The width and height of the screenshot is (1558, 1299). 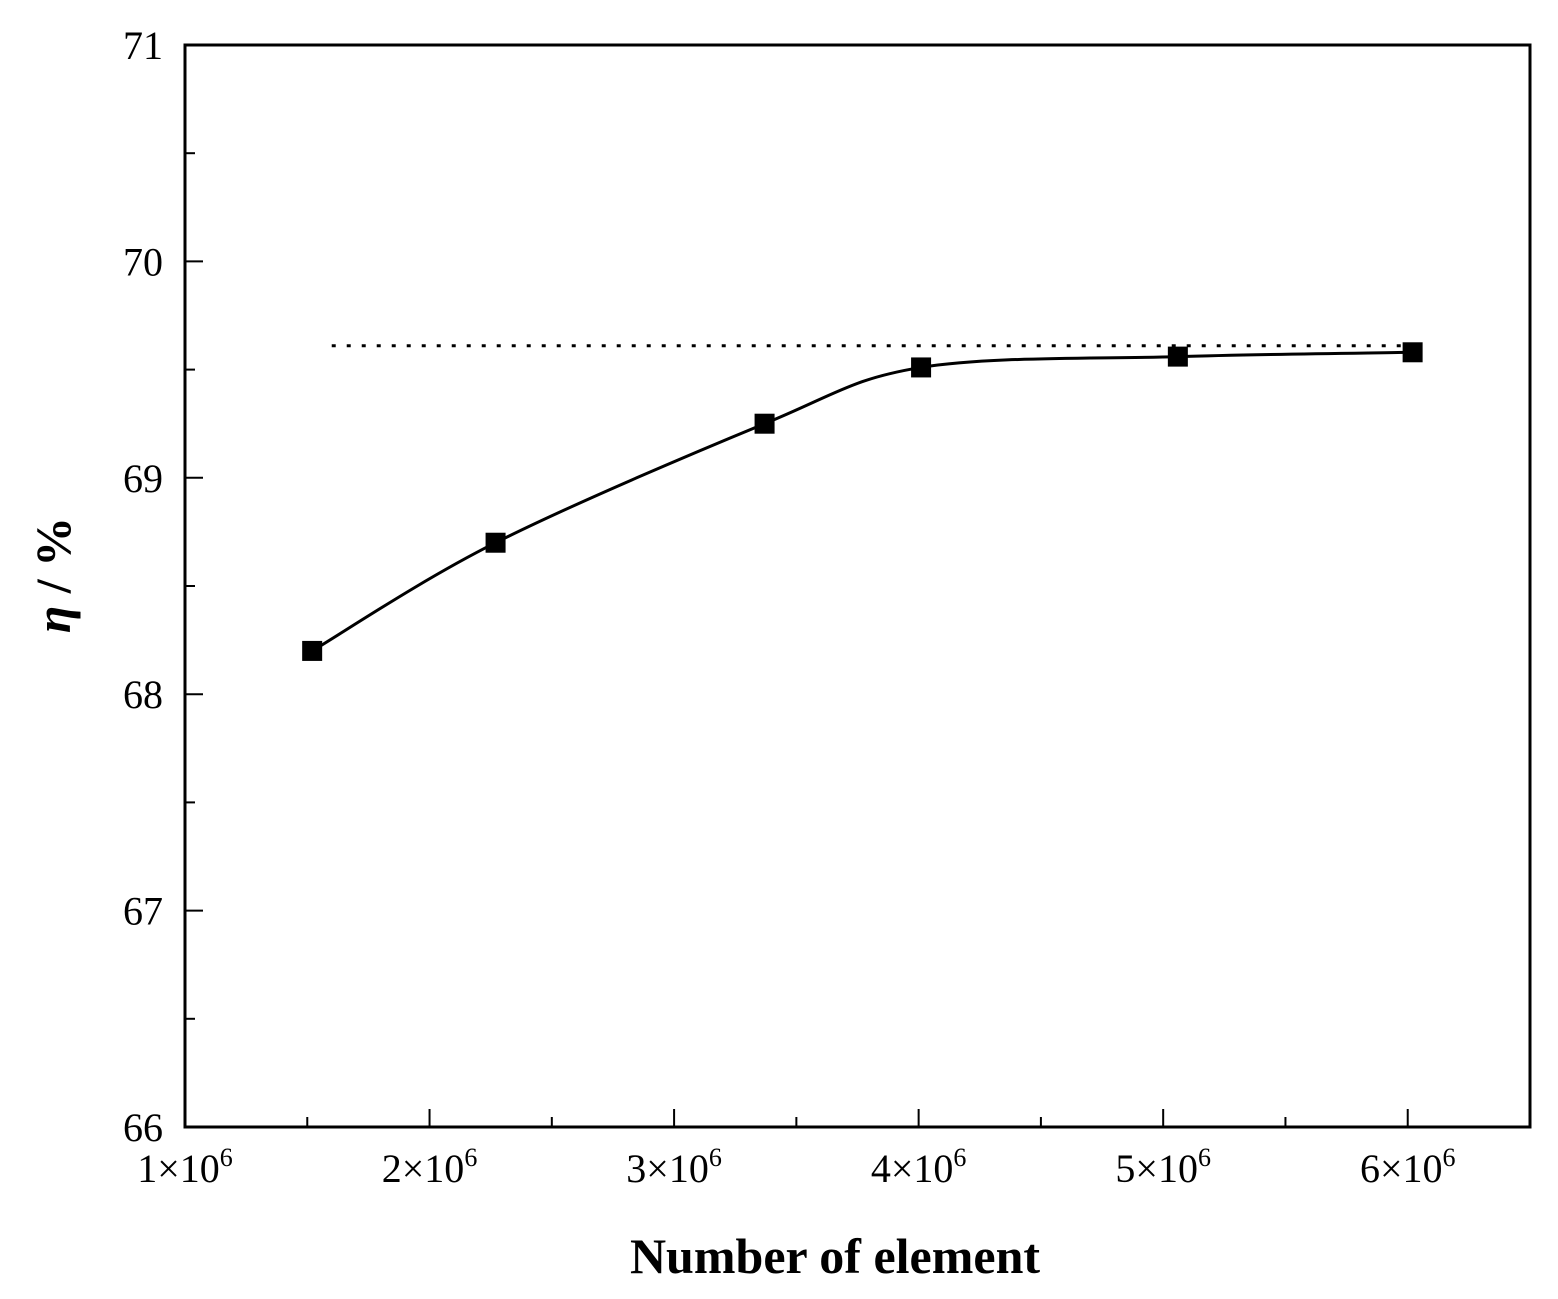 What do you see at coordinates (143, 478) in the screenshot?
I see `y-tick-label: 69` at bounding box center [143, 478].